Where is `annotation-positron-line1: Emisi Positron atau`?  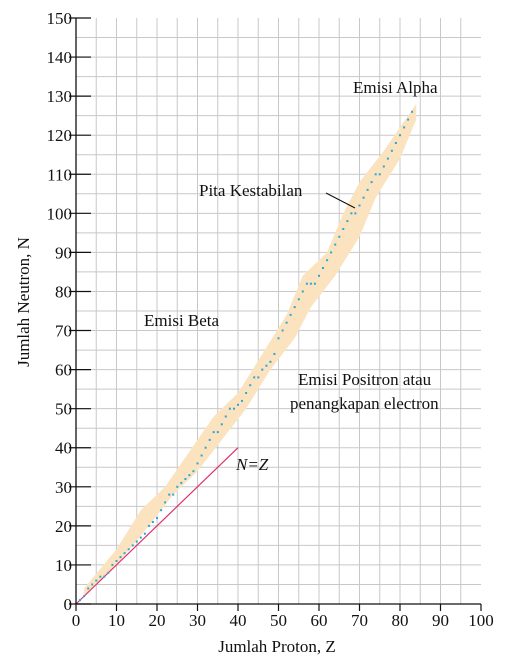 annotation-positron-line1: Emisi Positron atau is located at coordinates (365, 379).